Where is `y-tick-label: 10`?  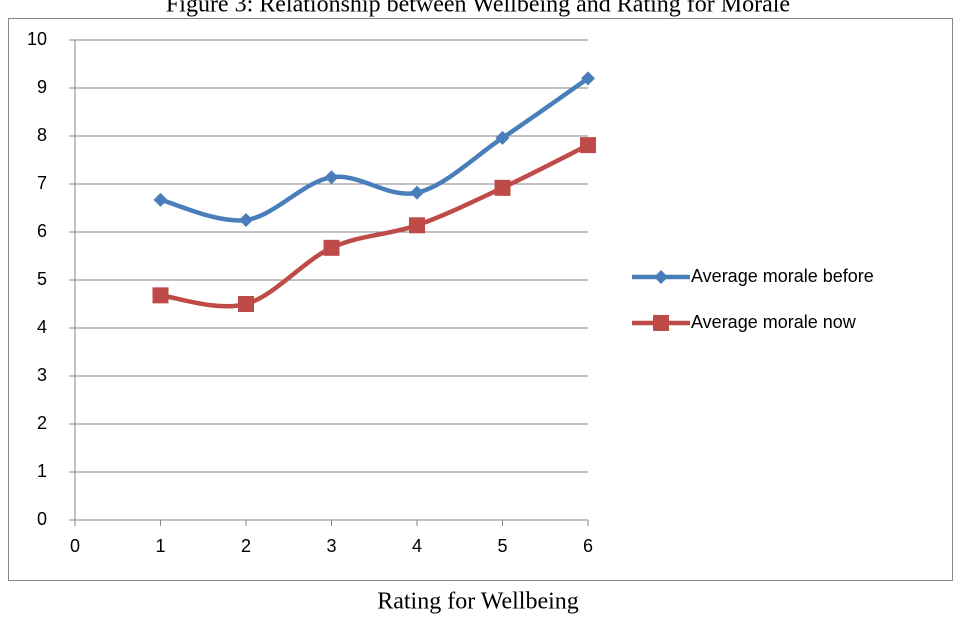
y-tick-label: 10 is located at coordinates (37, 39).